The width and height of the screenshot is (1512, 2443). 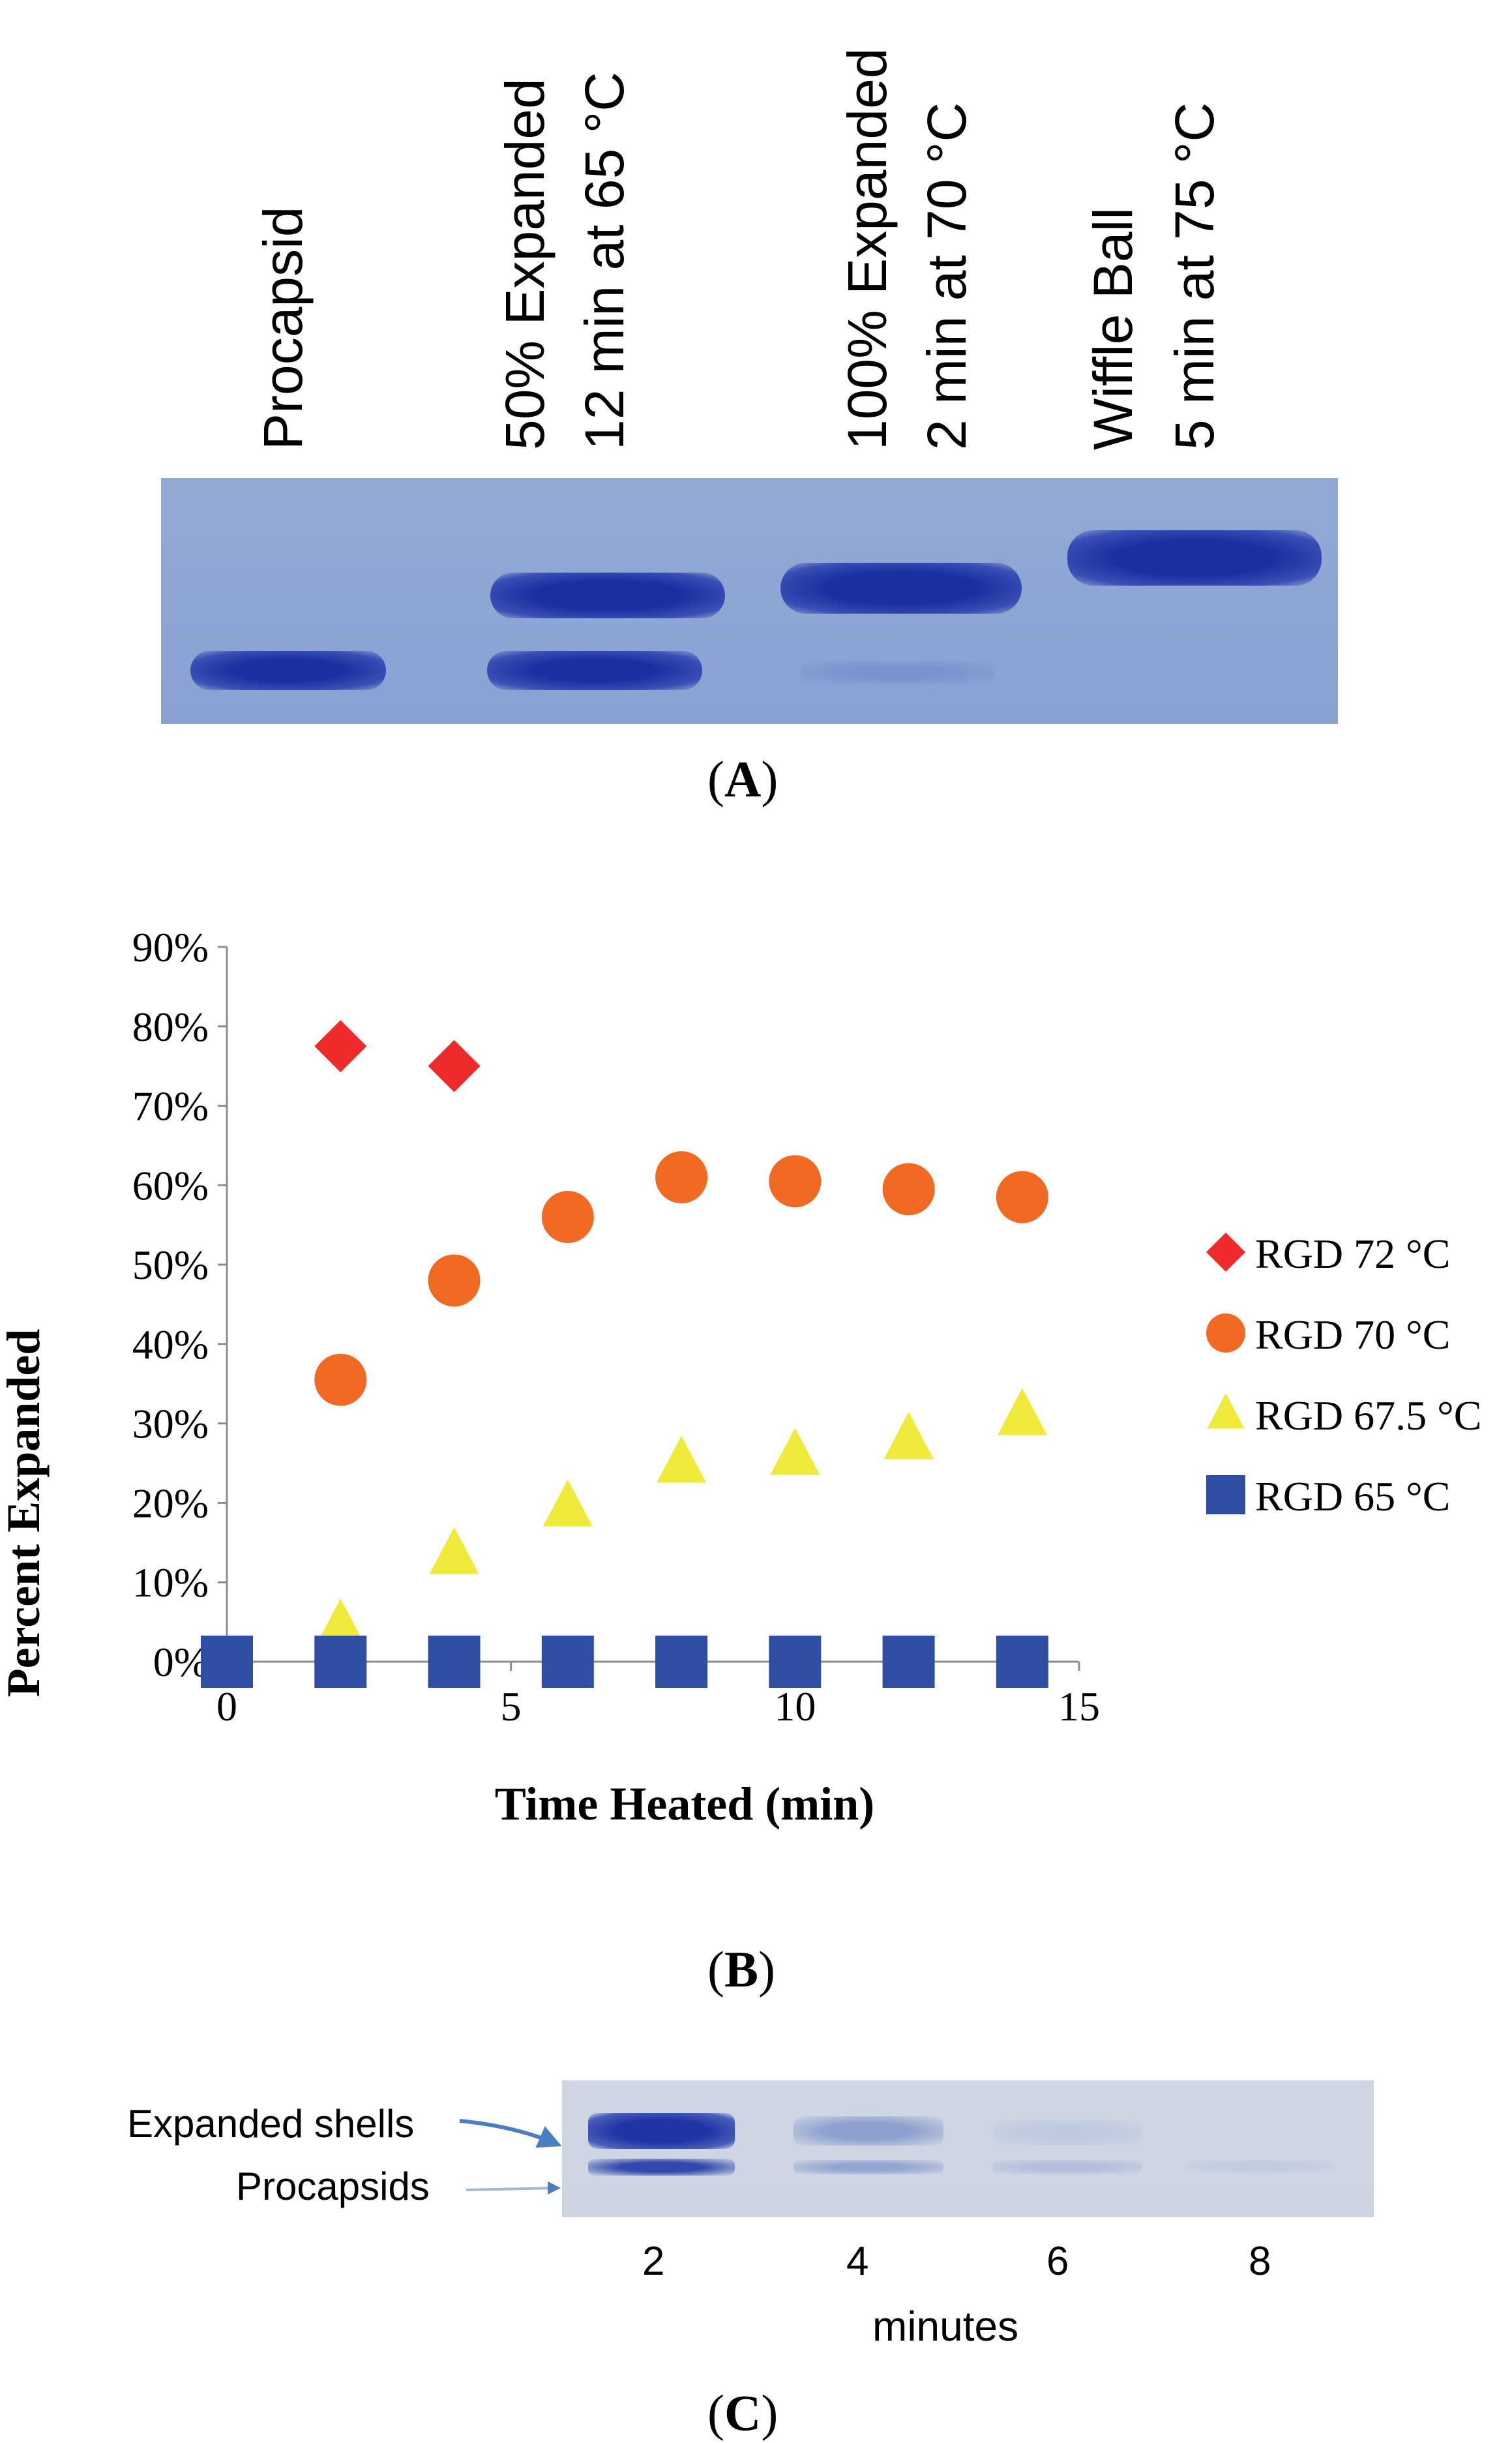 I want to click on y-tick-label: 60%, so click(x=171, y=1185).